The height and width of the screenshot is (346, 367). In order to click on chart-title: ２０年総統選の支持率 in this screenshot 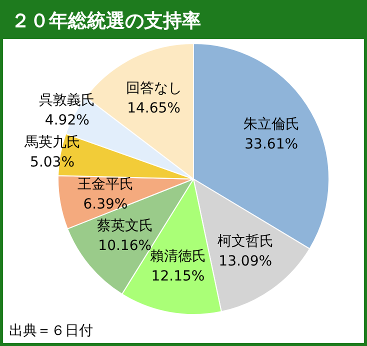, I will do `click(183, 21)`.